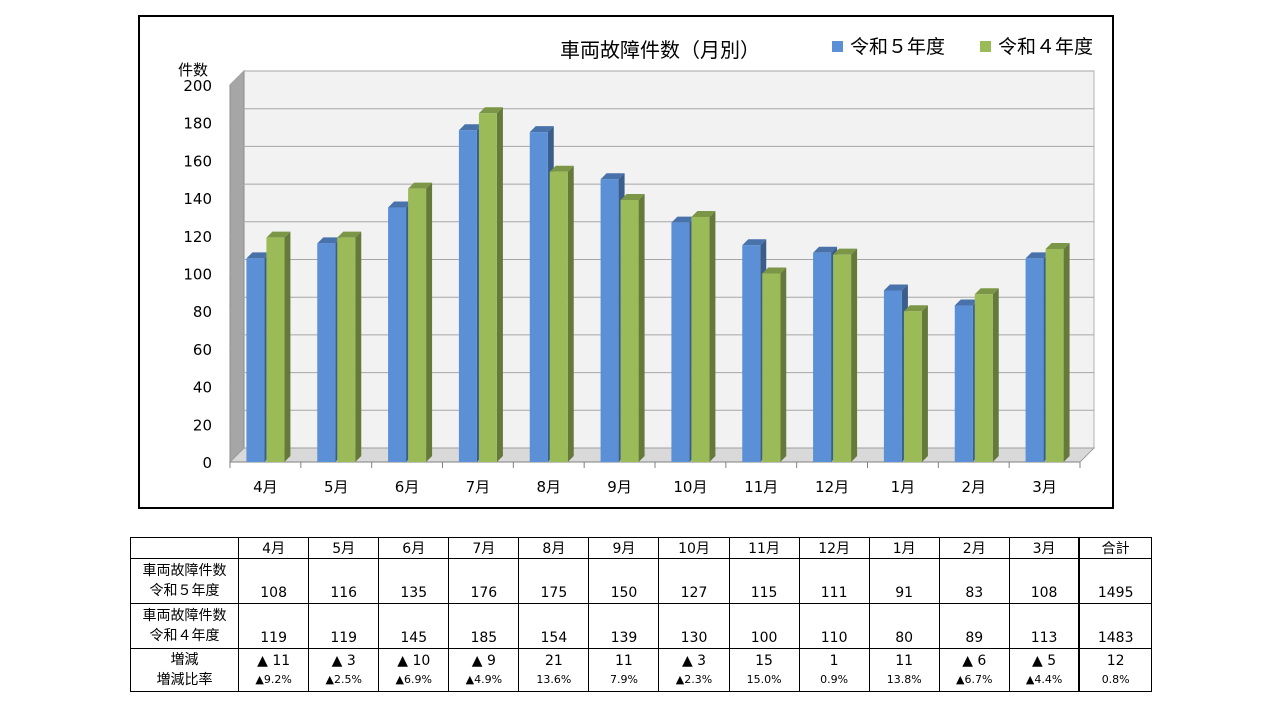 This screenshot has height=720, width=1280. I want to click on table-header-cell: 11月, so click(764, 548).